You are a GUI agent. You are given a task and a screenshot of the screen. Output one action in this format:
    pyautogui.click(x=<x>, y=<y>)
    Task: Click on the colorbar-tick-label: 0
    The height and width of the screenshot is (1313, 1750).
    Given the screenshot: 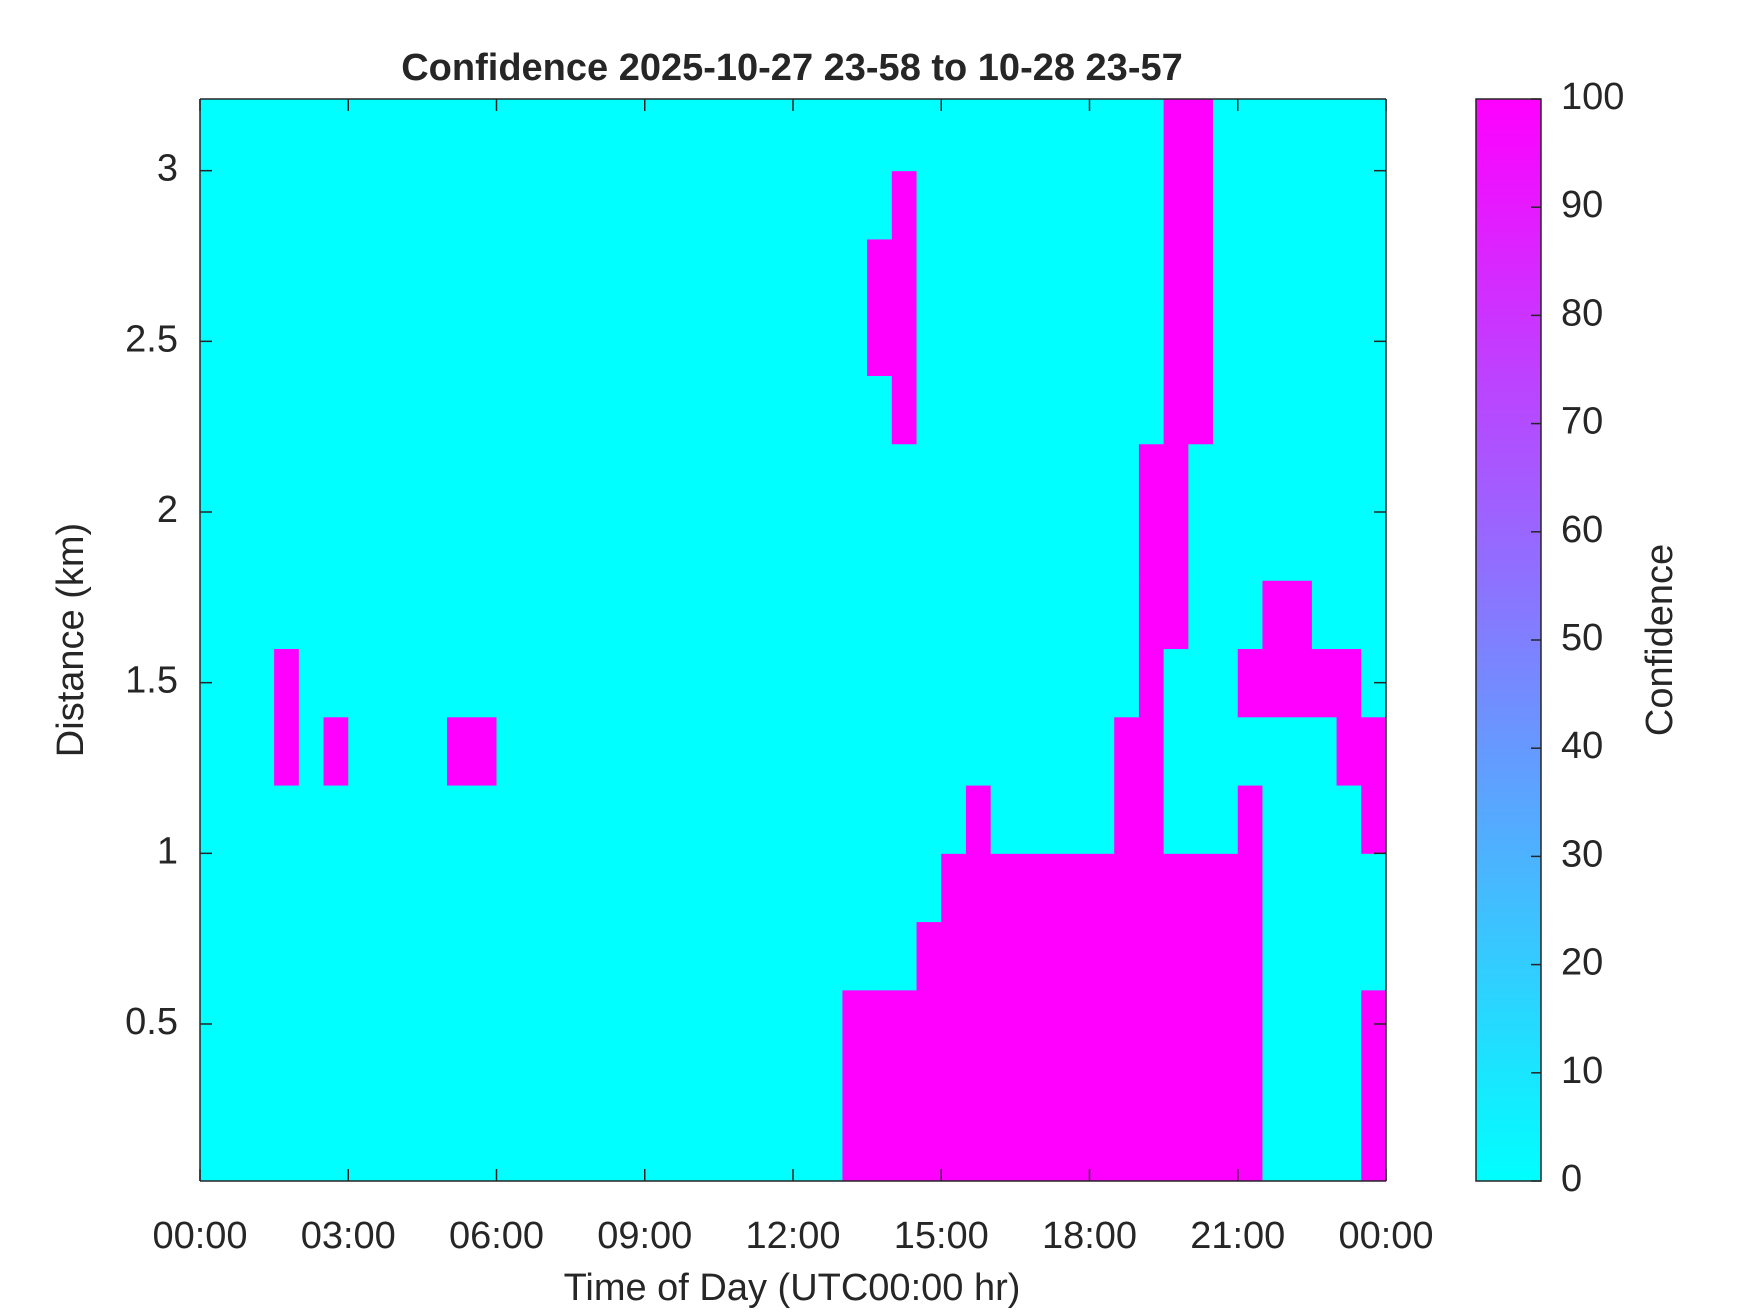 What is the action you would take?
    pyautogui.click(x=1571, y=1179)
    